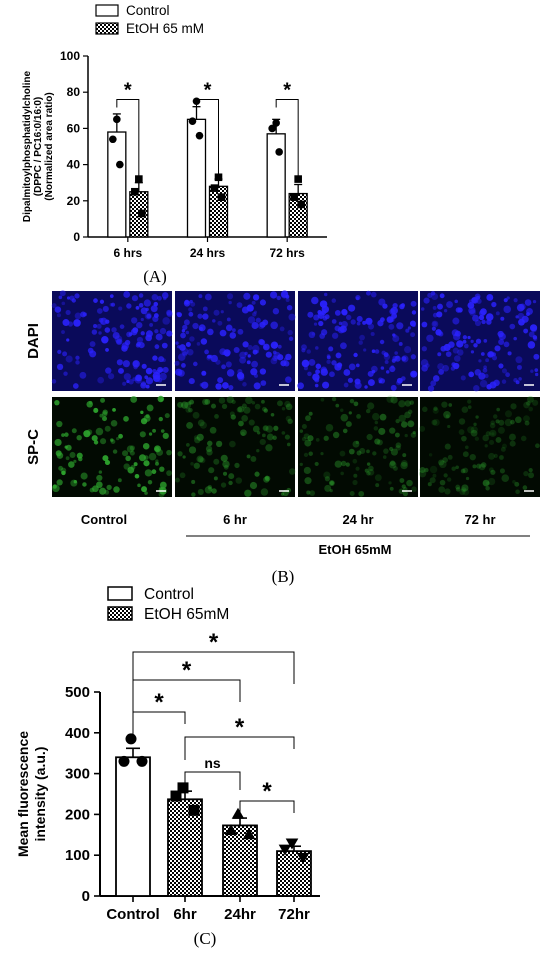 The height and width of the screenshot is (958, 550). I want to click on panel-label-b: (B), so click(283, 576).